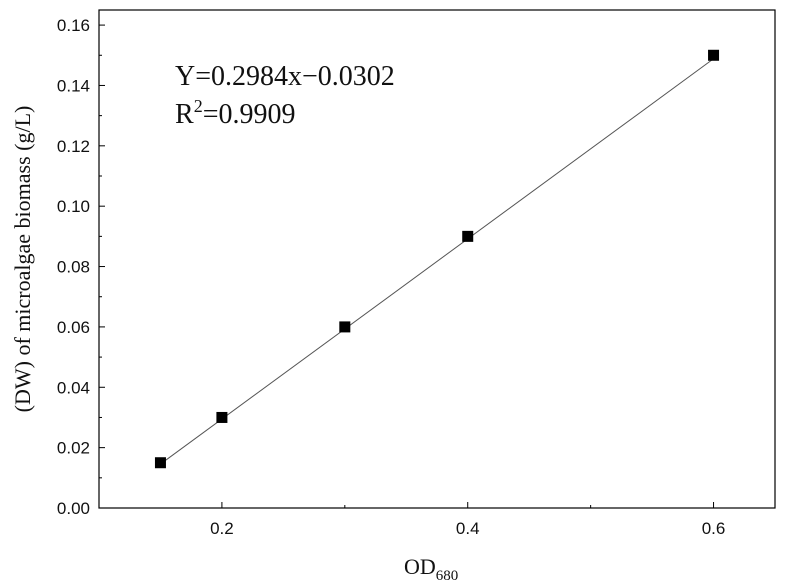 This screenshot has width=788, height=587. Describe the element at coordinates (249, 114) in the screenshot. I see `r-squared-value: =0.9909` at that location.